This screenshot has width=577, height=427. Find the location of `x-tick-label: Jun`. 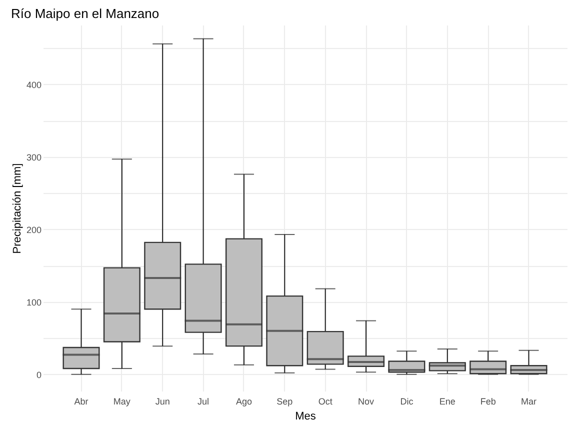

x-tick-label: Jun is located at coordinates (162, 401).